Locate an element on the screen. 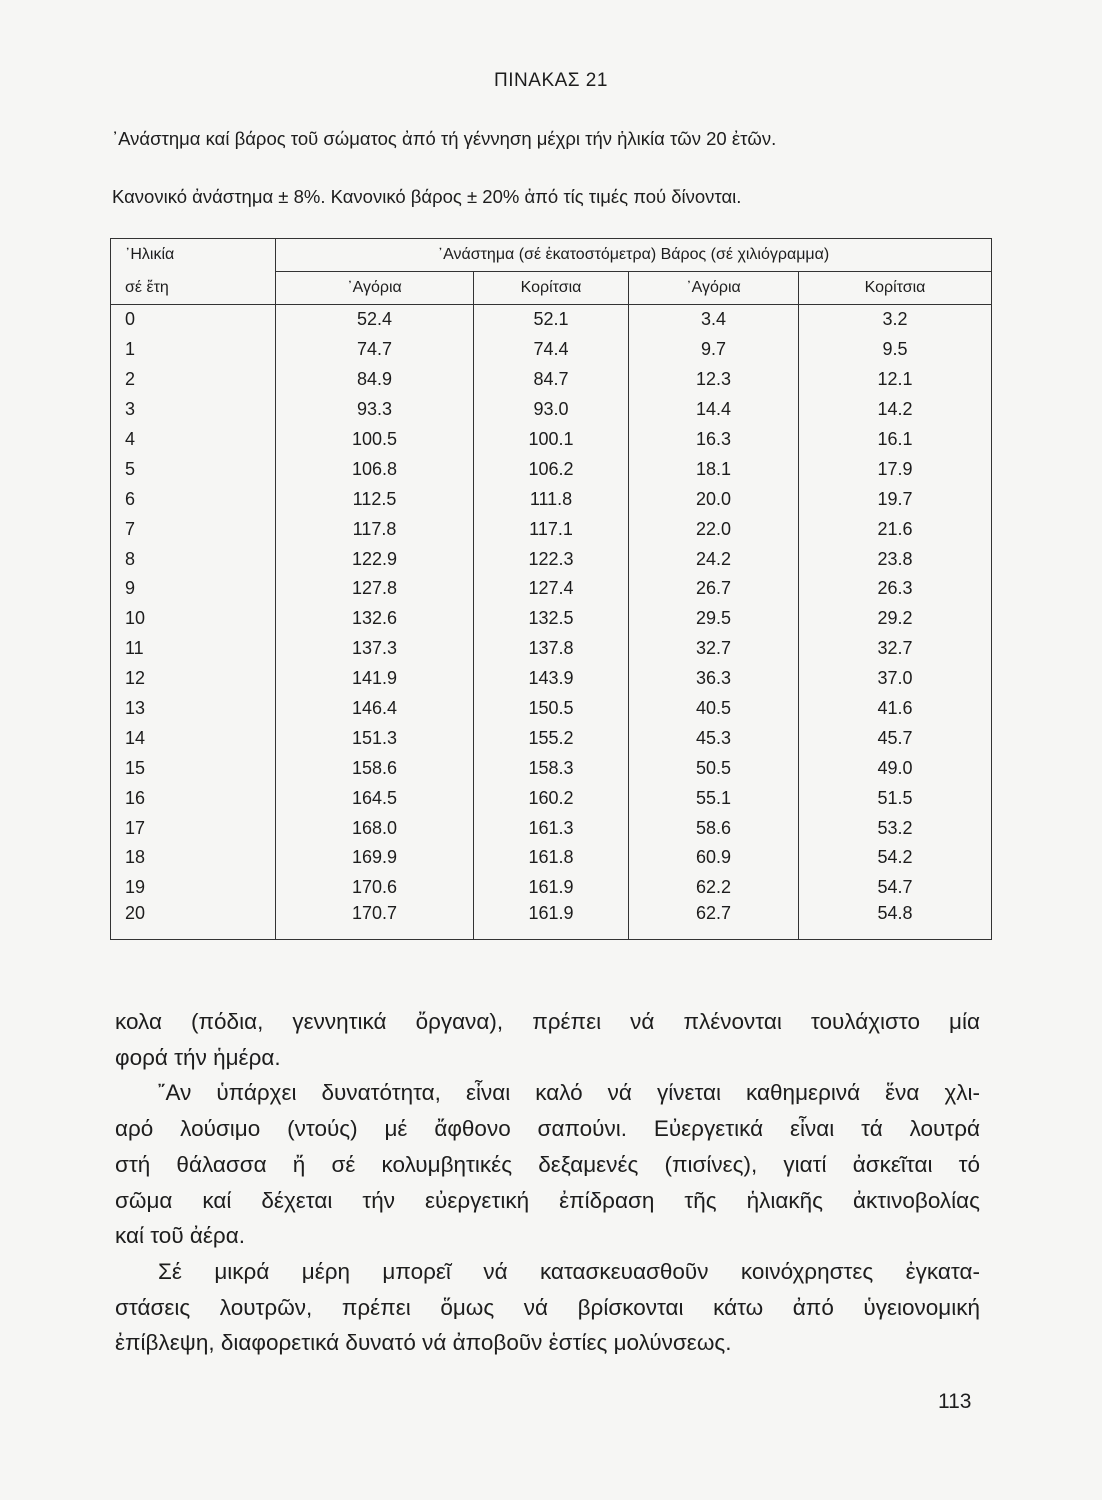 The image size is (1102, 1500). text-line: καί τοῦ ἀέρα. is located at coordinates (180, 1236).